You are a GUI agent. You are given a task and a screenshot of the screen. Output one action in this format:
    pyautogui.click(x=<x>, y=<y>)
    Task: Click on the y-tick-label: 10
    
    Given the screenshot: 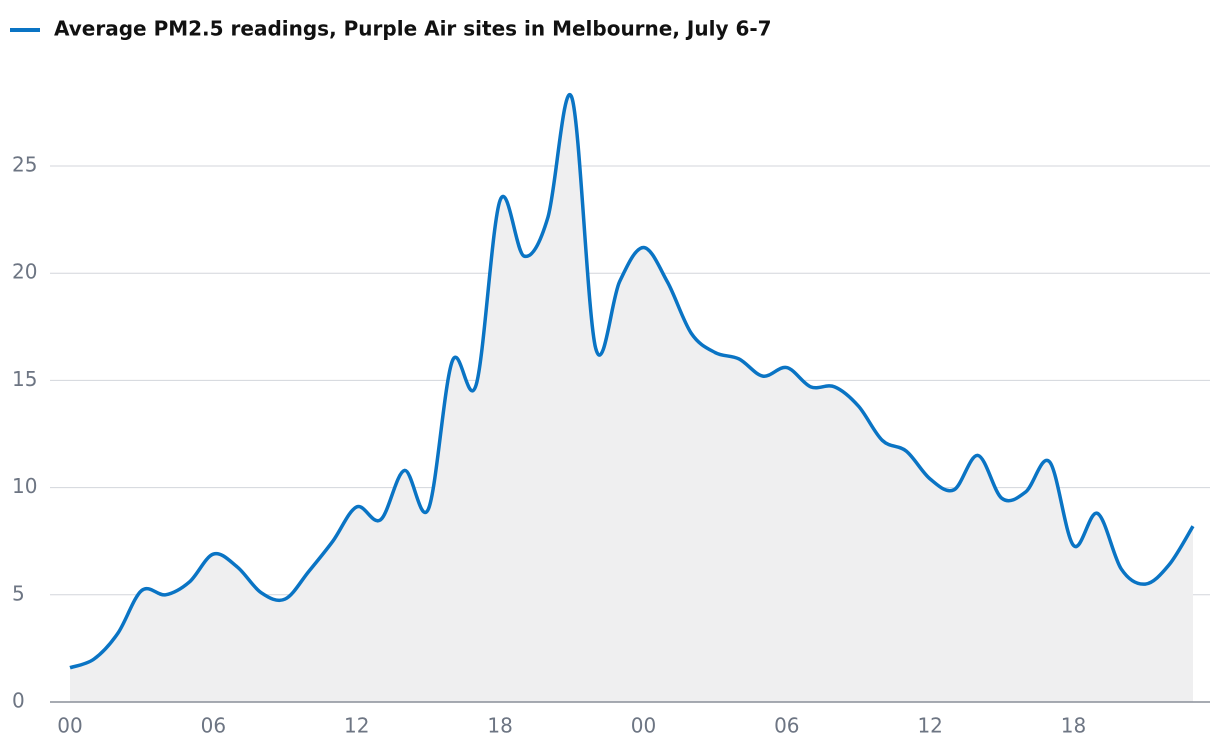 What is the action you would take?
    pyautogui.click(x=24, y=486)
    